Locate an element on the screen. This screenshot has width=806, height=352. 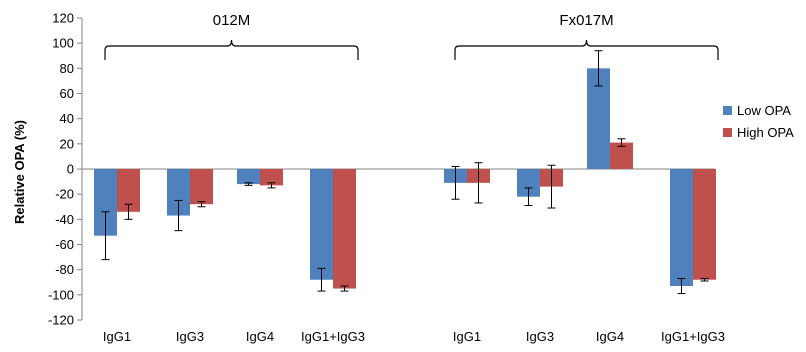
legend: Low OPA High OPA is located at coordinates (758, 121).